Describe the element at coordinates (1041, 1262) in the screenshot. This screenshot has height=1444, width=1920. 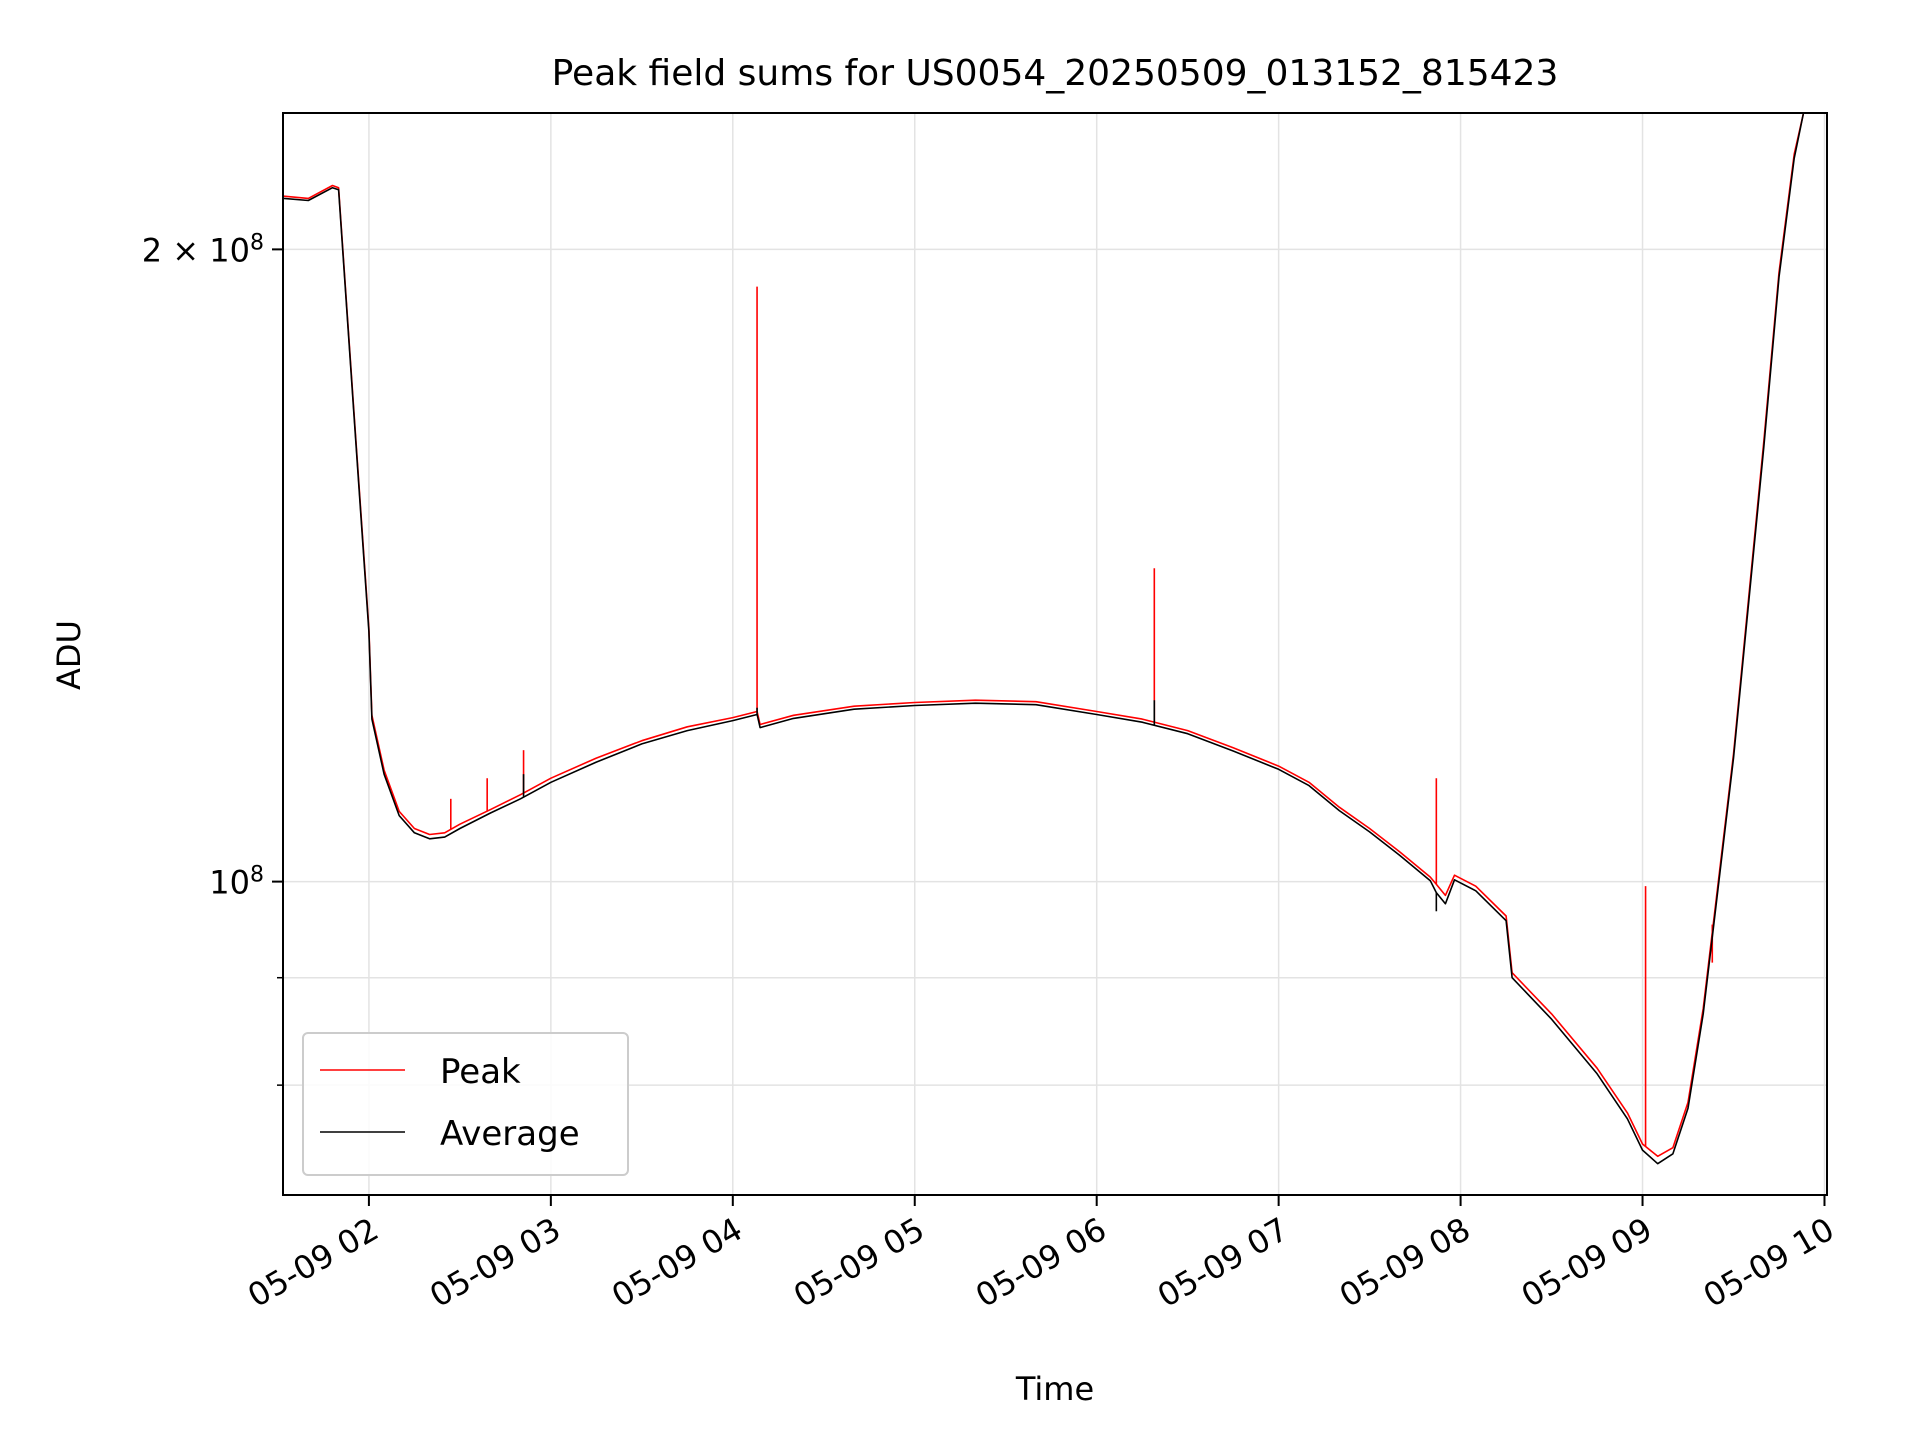
I see `x-tick-label: 05-09 06` at that location.